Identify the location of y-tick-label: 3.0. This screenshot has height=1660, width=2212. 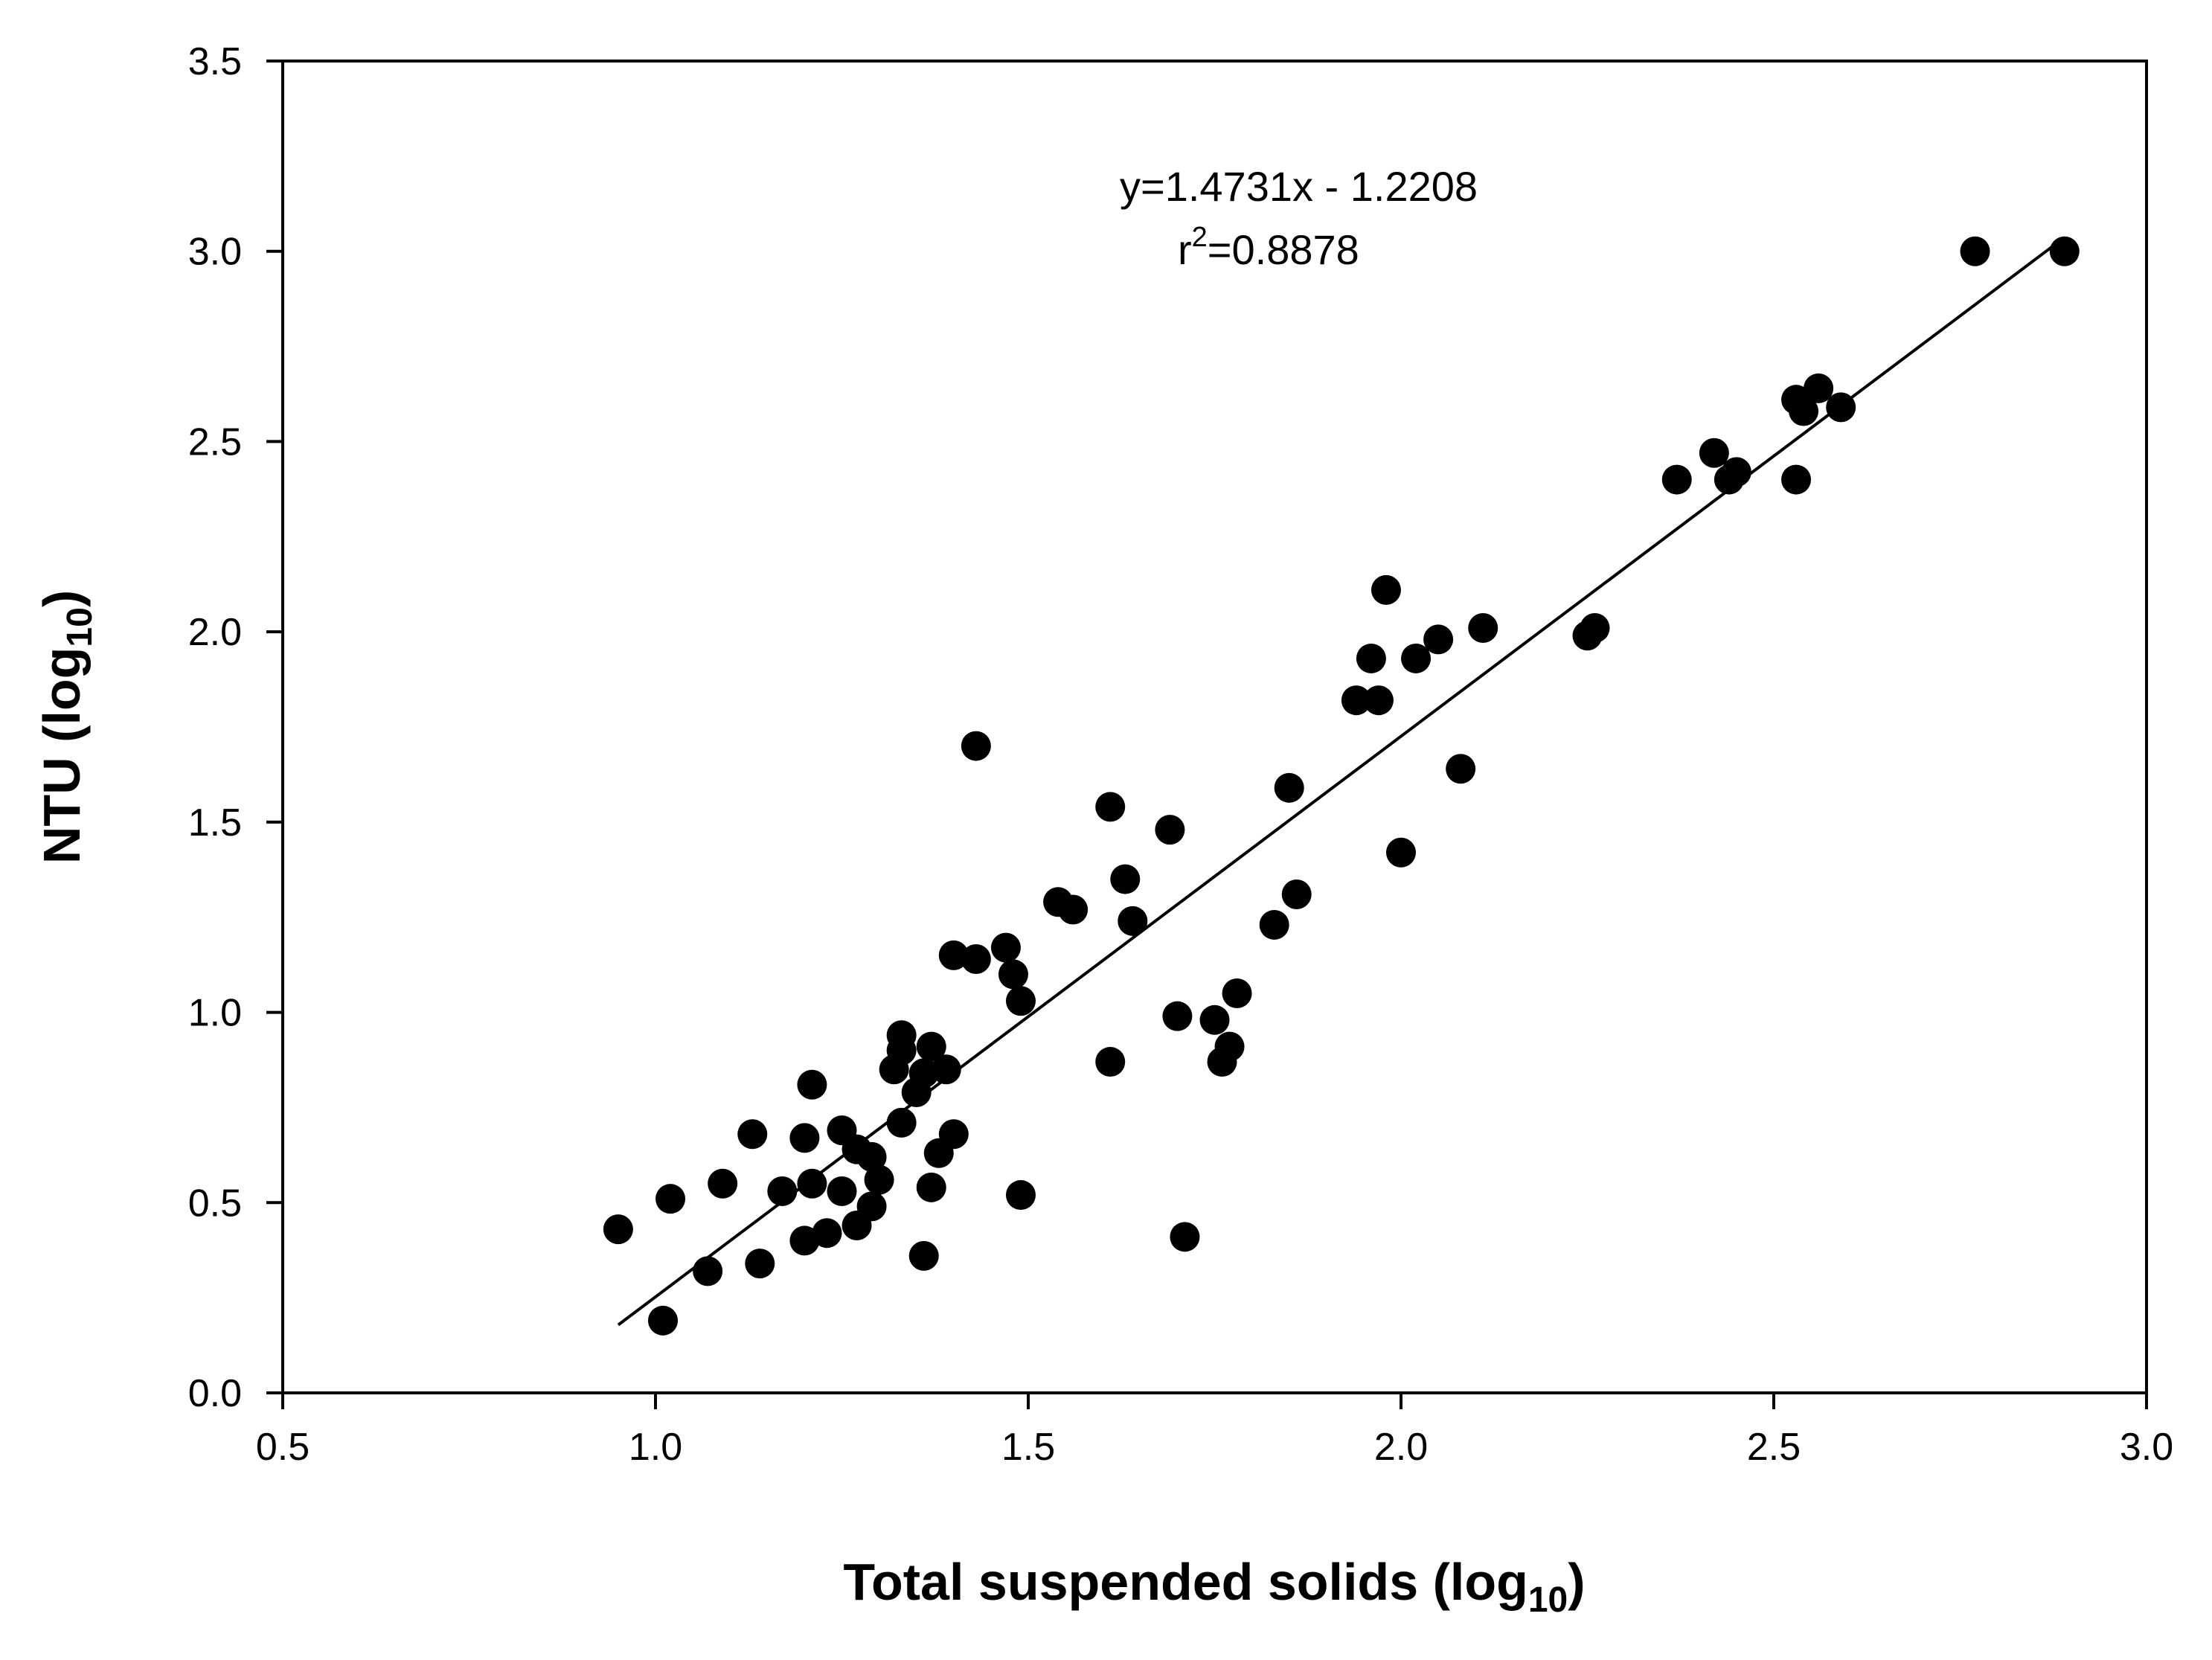
(215, 252).